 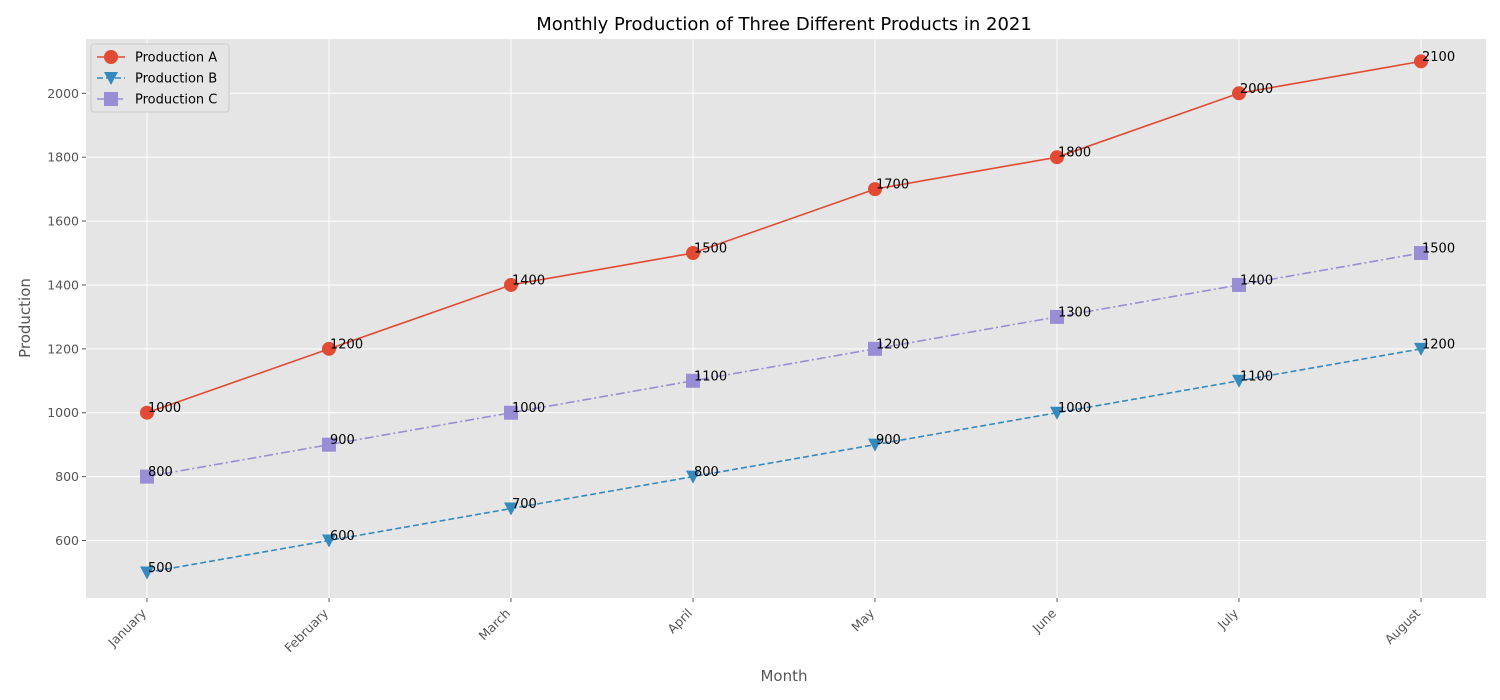 What do you see at coordinates (1074, 153) in the screenshot?
I see `data-label: 1800` at bounding box center [1074, 153].